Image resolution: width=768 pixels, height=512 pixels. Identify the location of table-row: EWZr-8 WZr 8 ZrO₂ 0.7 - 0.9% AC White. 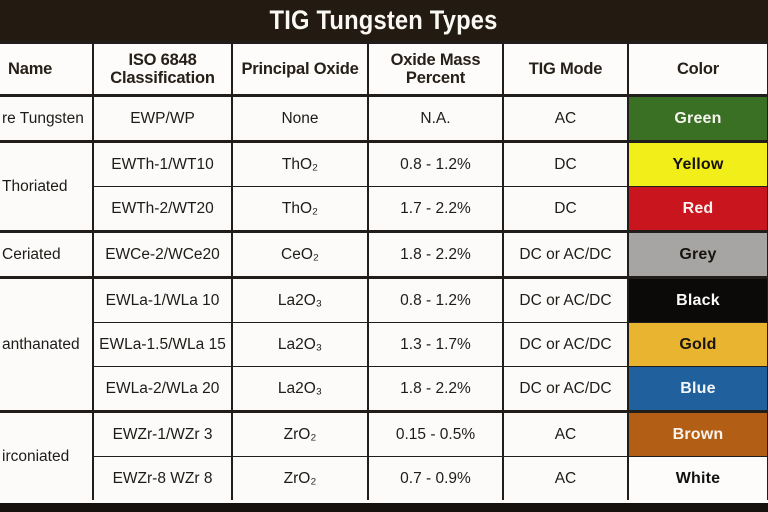
(384, 478).